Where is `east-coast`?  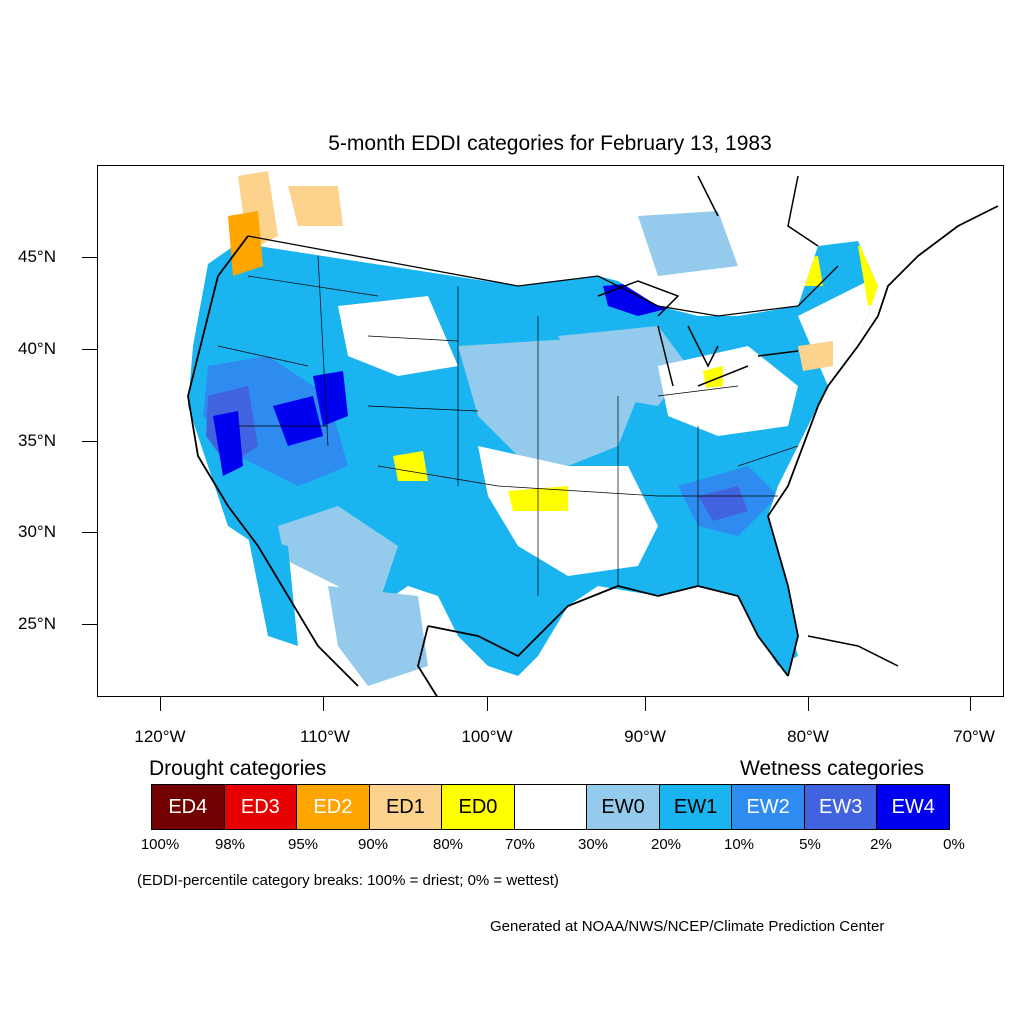 east-coast is located at coordinates (883, 441).